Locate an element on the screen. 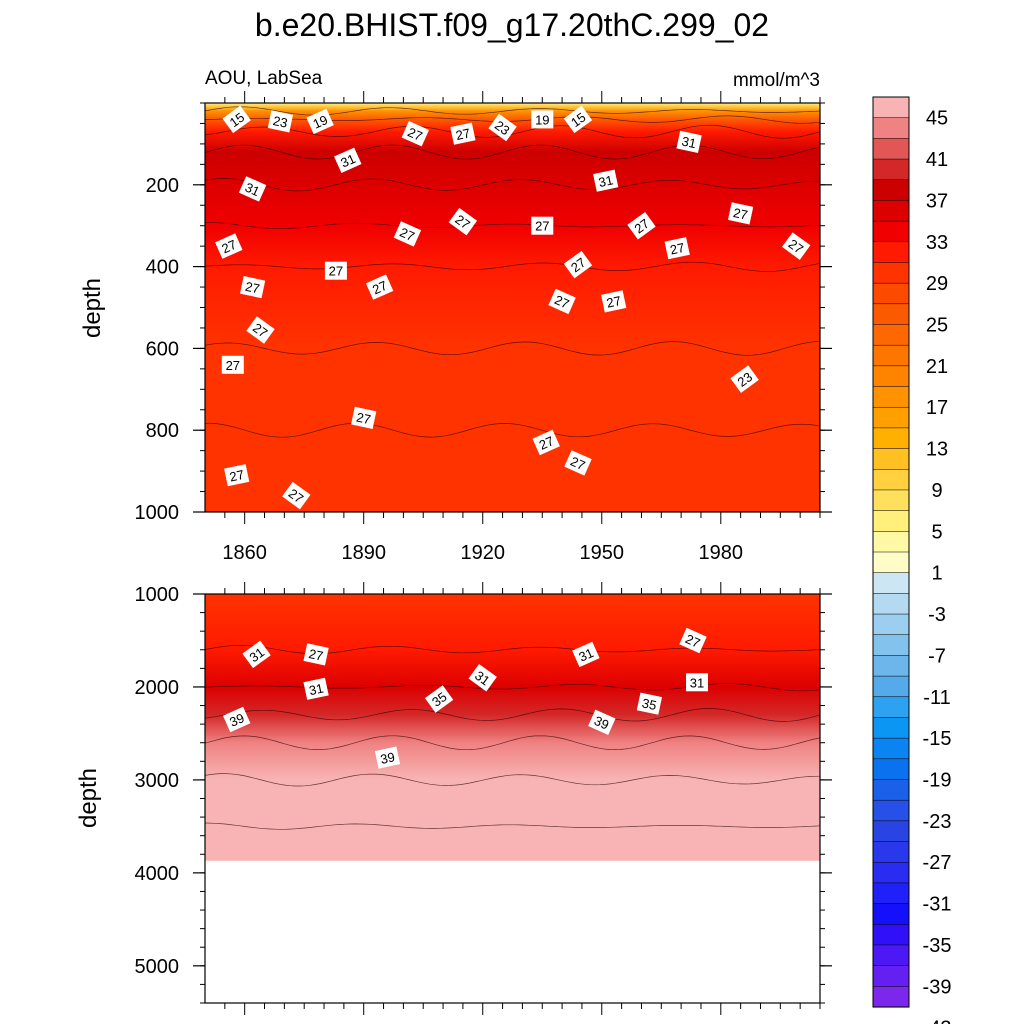 The width and height of the screenshot is (1024, 1024). colorbar-tick-label: 29 is located at coordinates (937, 284).